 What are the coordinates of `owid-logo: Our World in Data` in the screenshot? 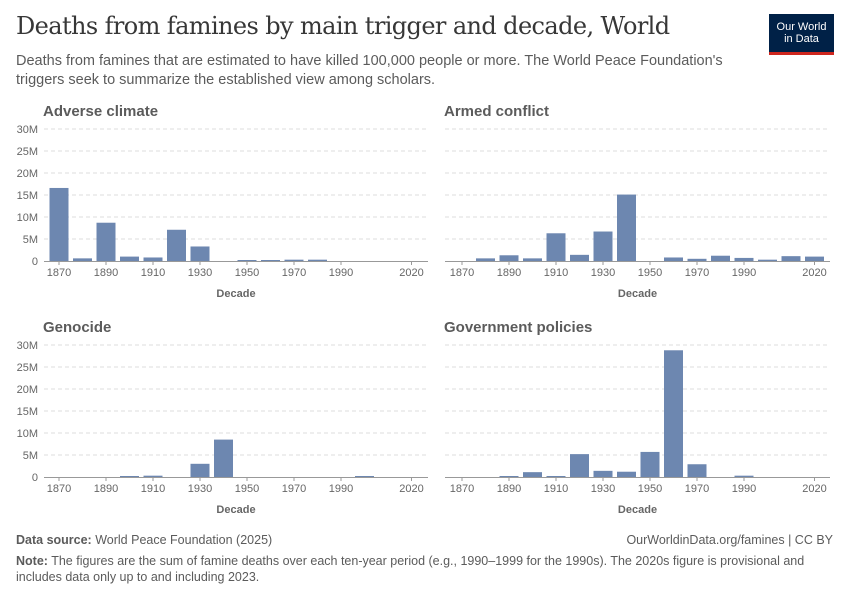 It's located at (801, 34).